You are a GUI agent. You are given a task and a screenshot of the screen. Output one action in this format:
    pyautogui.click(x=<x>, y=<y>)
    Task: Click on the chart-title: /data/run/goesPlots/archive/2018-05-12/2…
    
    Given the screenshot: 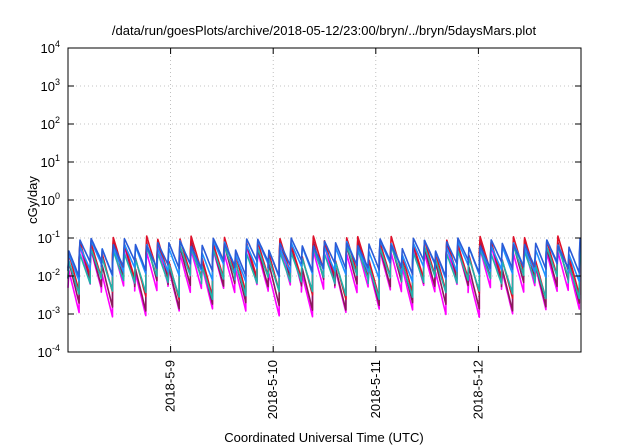 What is the action you would take?
    pyautogui.click(x=324, y=30)
    